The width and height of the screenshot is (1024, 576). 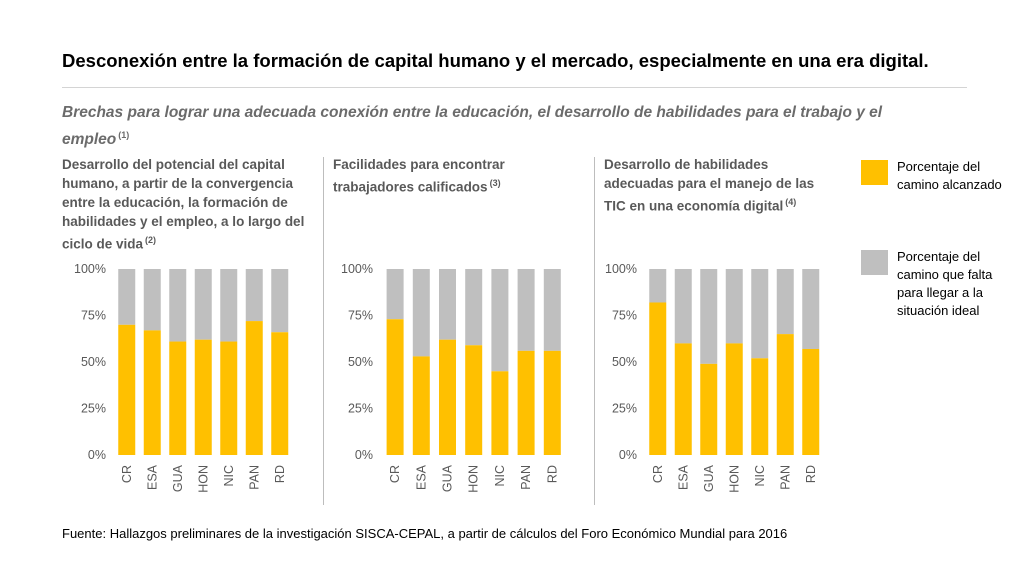 I want to click on subtitle-note: (1), so click(x=124, y=135).